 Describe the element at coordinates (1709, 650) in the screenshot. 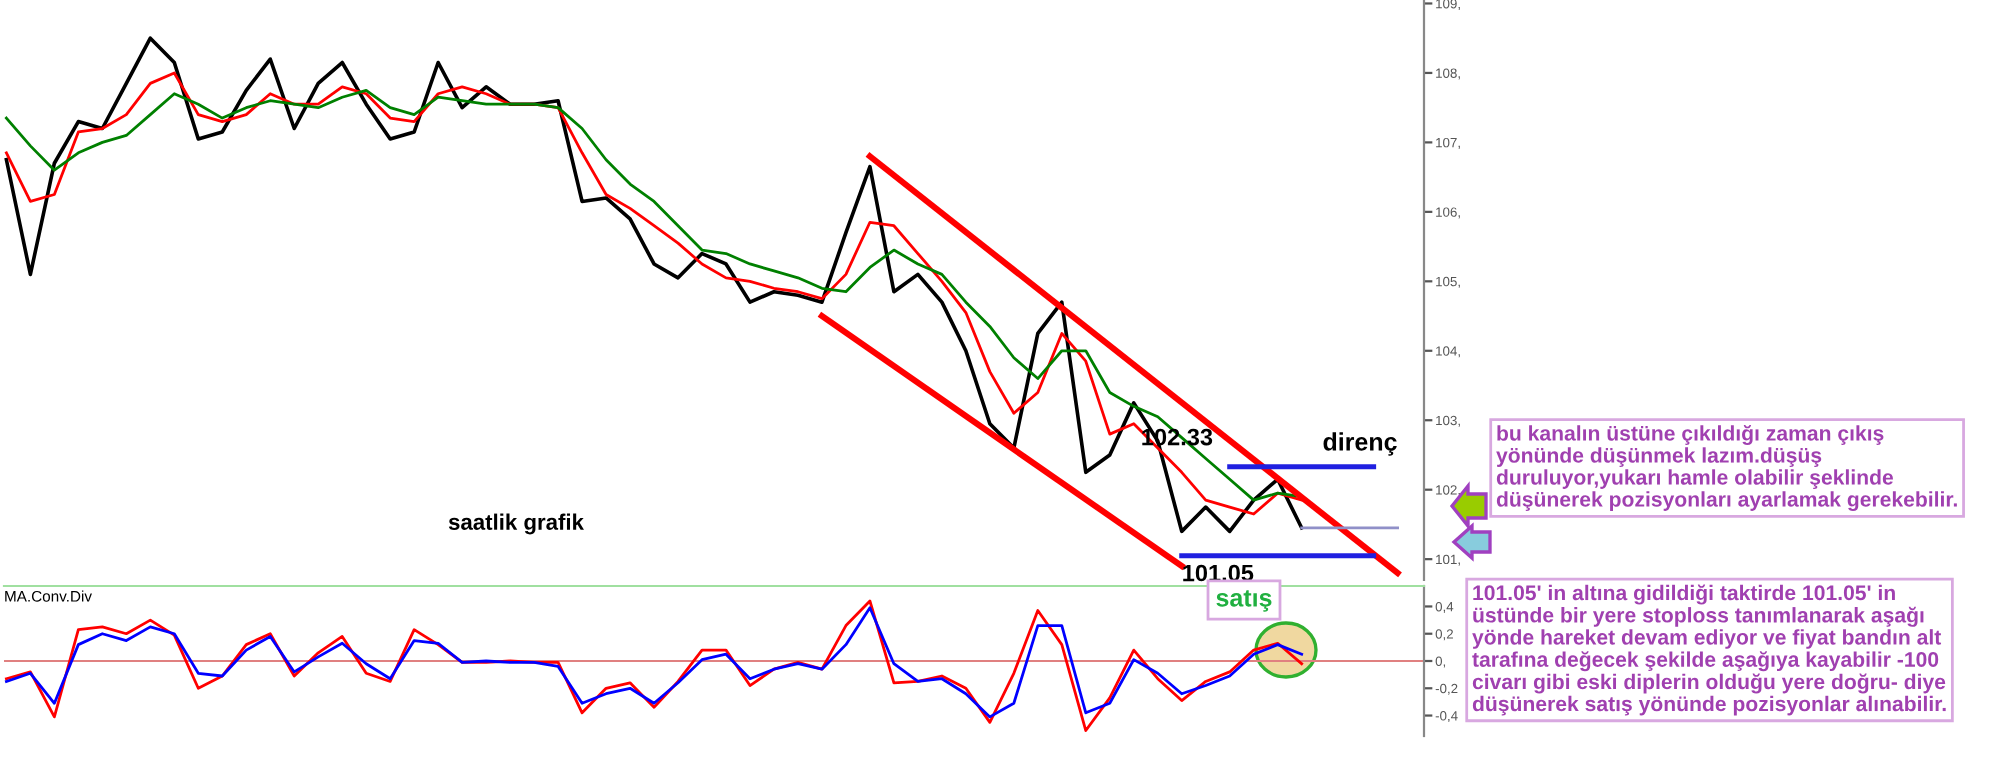

I see `text: 101.05' in altına gidildiği taktirde 101.05' in üstünde bir yere stoploss tanımlanarak aşağı yönde hareket devam ediyor ve fiyat bandın alt tarafına değecek şekilde aşağıya kayabilir -100 civarı gibi eski diplerin olduğu yere doğru- diye düşünerek satış yönünde pozisyonlar alınabilir.` at that location.